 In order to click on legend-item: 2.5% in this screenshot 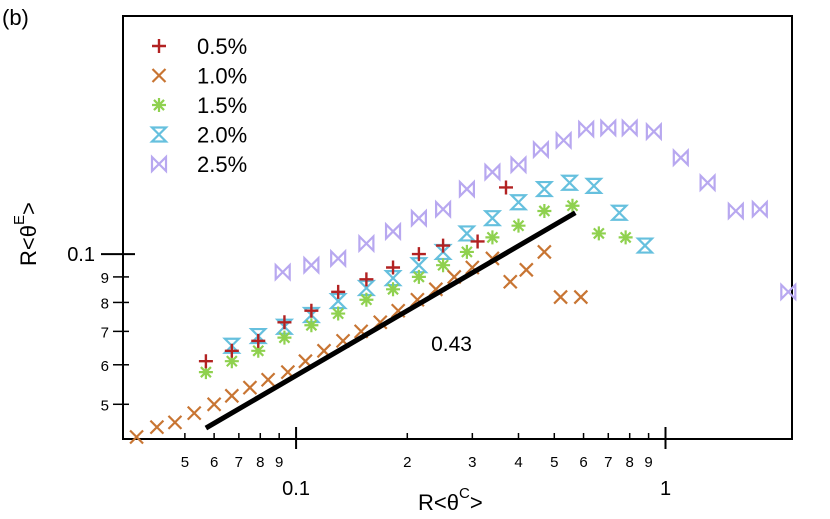, I will do `click(198, 164)`.